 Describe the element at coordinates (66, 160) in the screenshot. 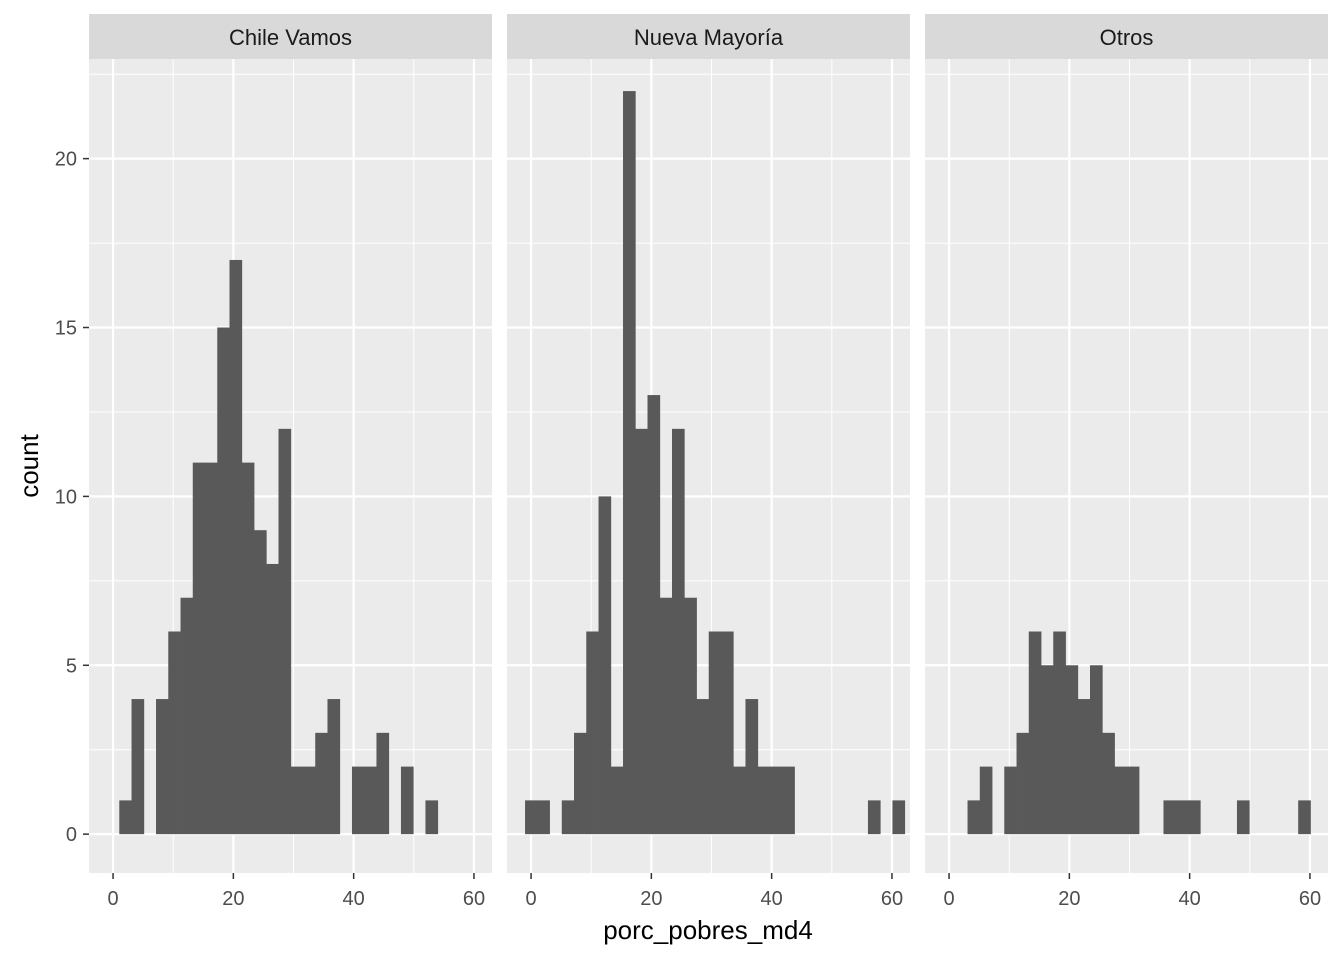

I see `y-tick-label: 20` at that location.